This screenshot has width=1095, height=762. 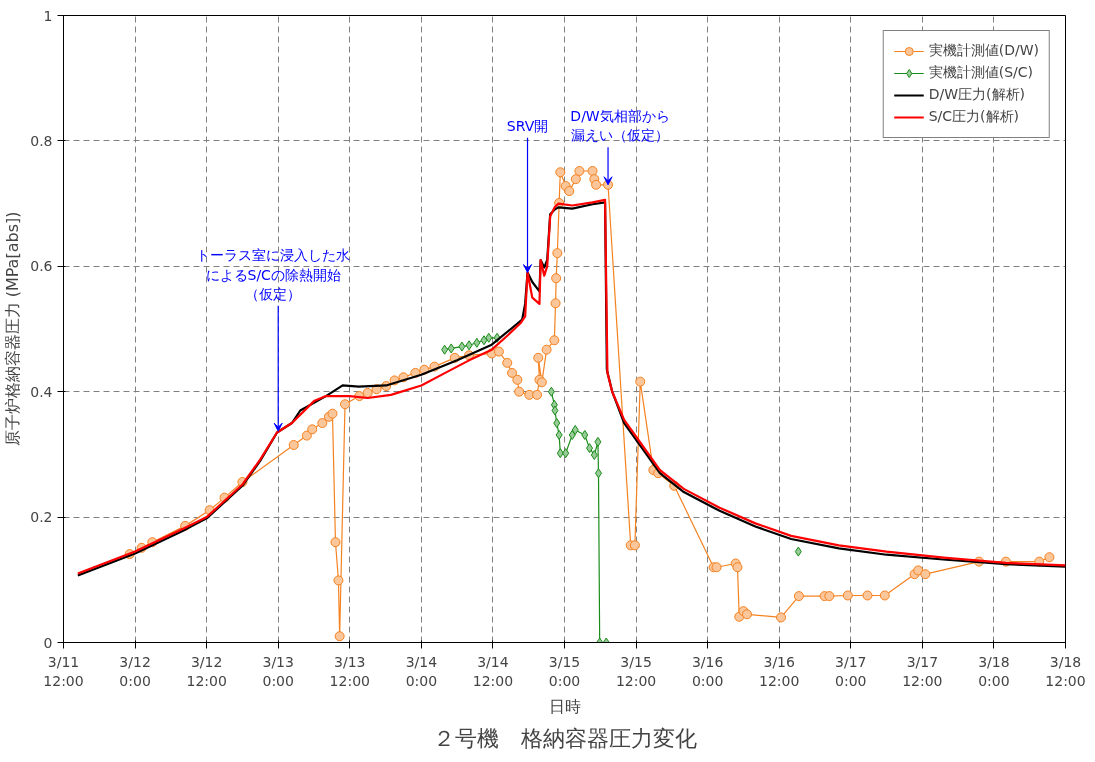 I want to click on y-tick-label: 0.8, so click(x=41, y=140).